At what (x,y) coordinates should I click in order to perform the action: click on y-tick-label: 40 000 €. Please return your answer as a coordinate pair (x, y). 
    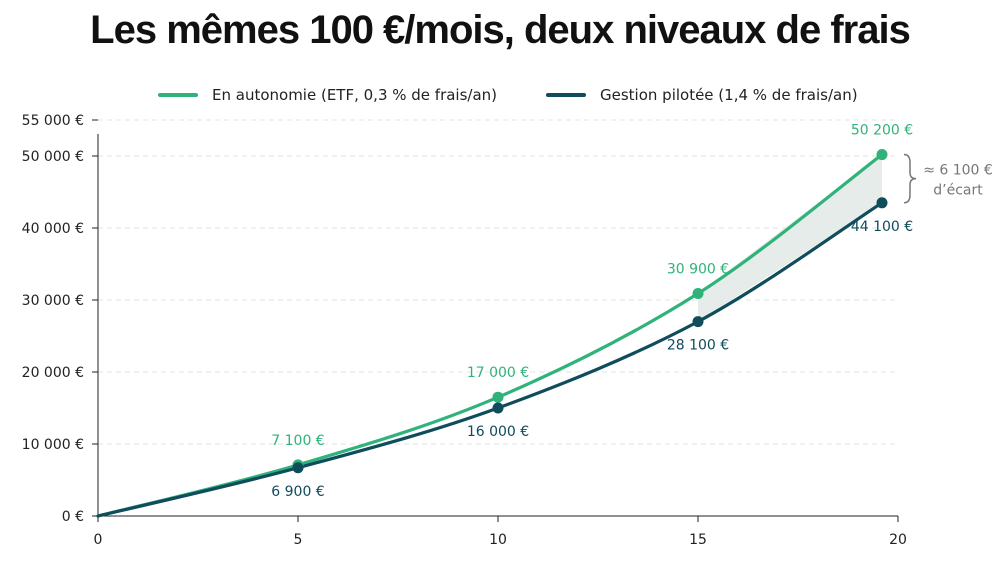
    Looking at the image, I should click on (53, 229).